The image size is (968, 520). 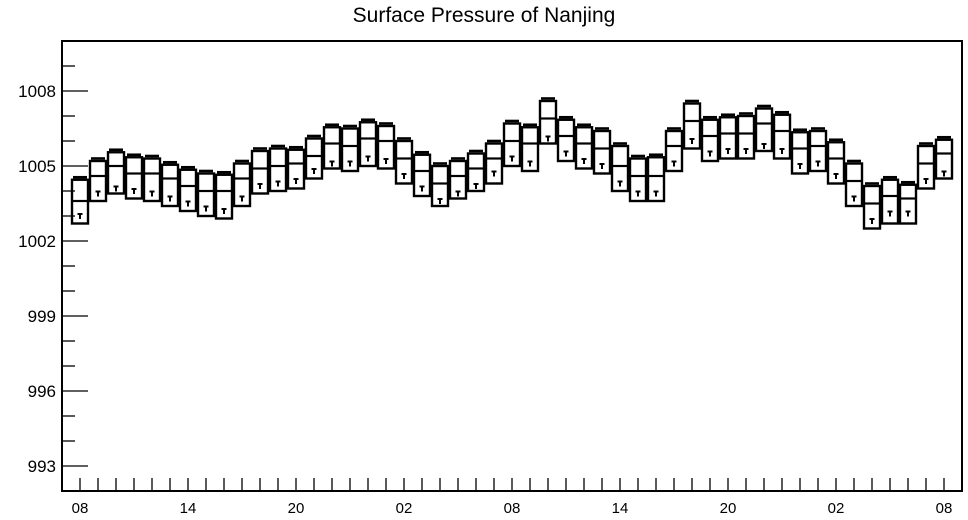 What do you see at coordinates (42, 391) in the screenshot?
I see `y-tick-label: 996` at bounding box center [42, 391].